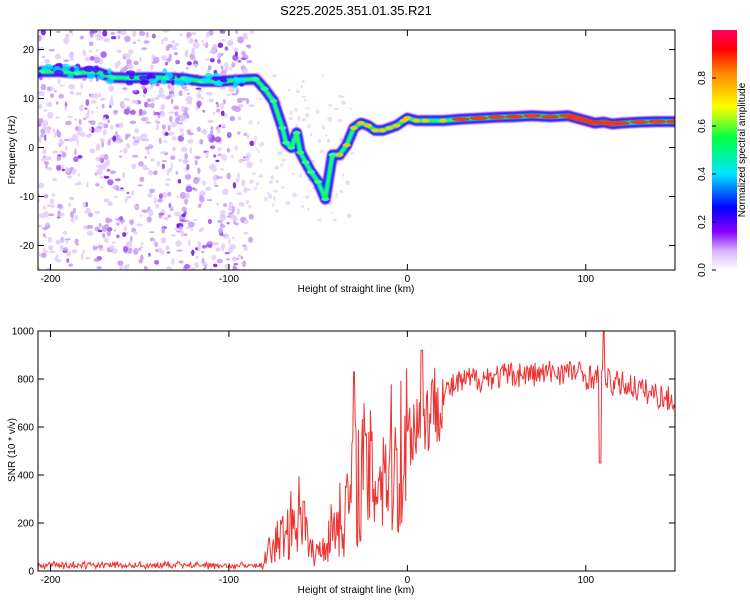 This screenshot has height=600, width=750. Describe the element at coordinates (25, 428) in the screenshot. I see `snr-y-tick-label: 600` at that location.